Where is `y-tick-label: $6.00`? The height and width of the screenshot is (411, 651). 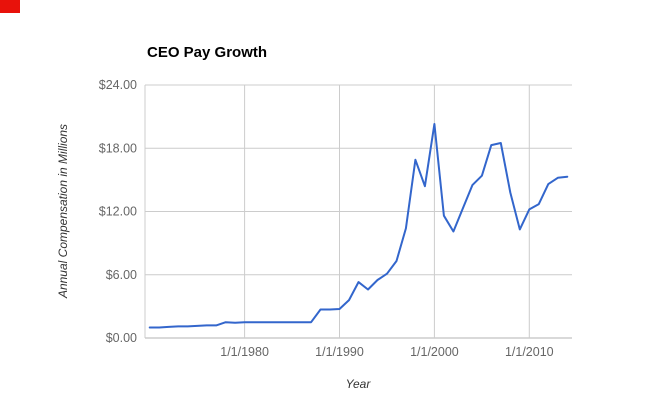
y-tick-label: $6.00 is located at coordinates (121, 275).